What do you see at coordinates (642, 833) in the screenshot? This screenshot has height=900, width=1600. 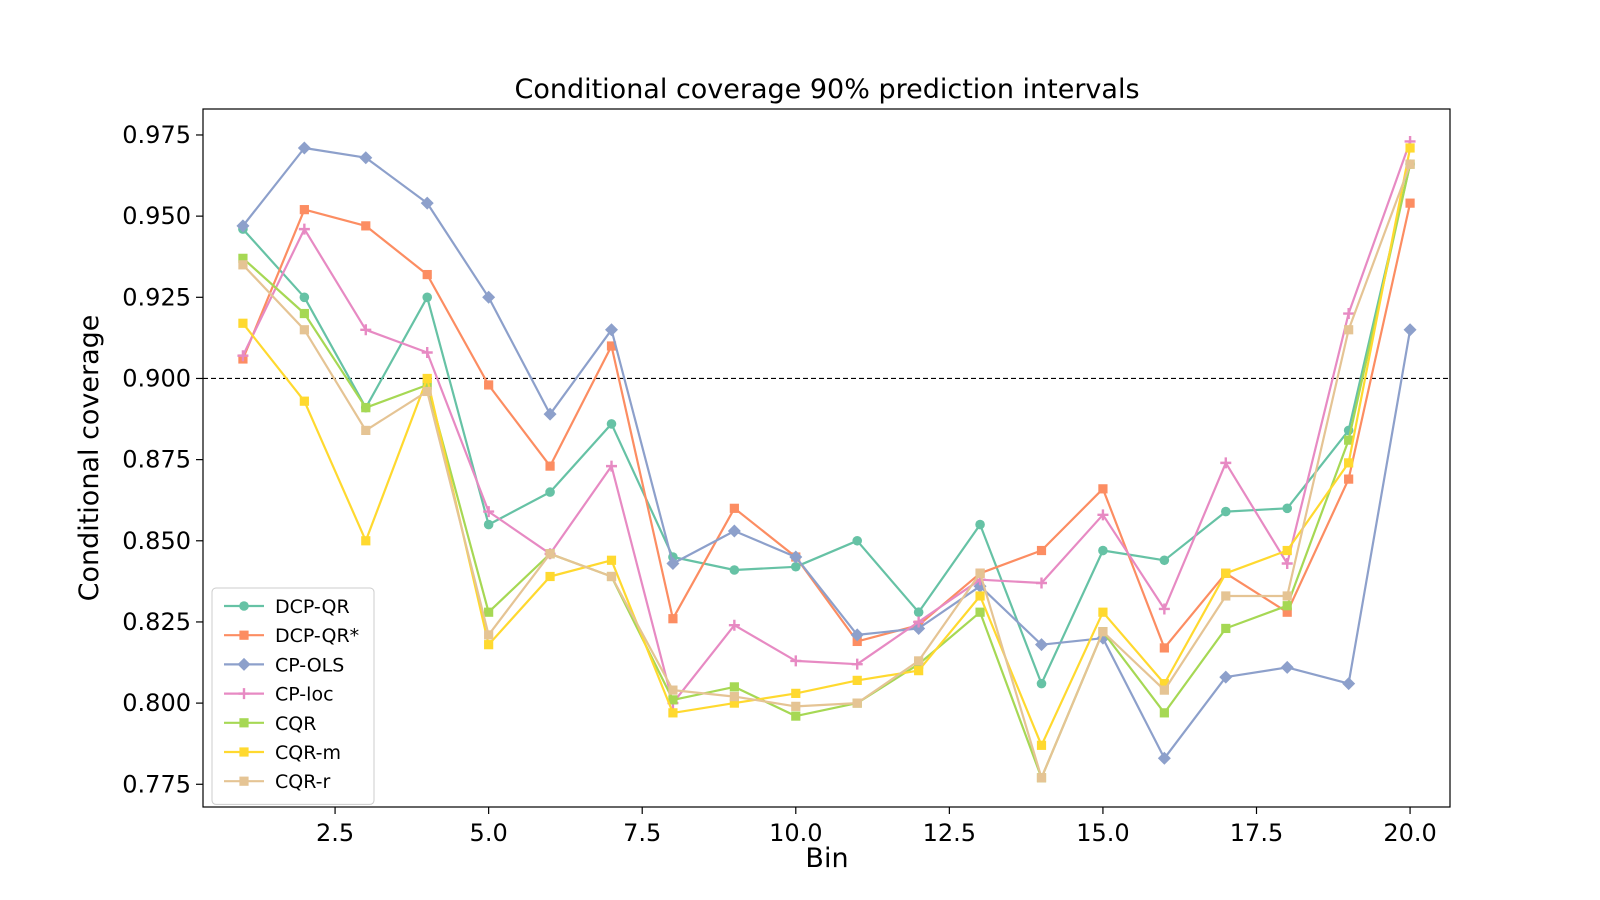 I see `x-tick-label: 7.5` at bounding box center [642, 833].